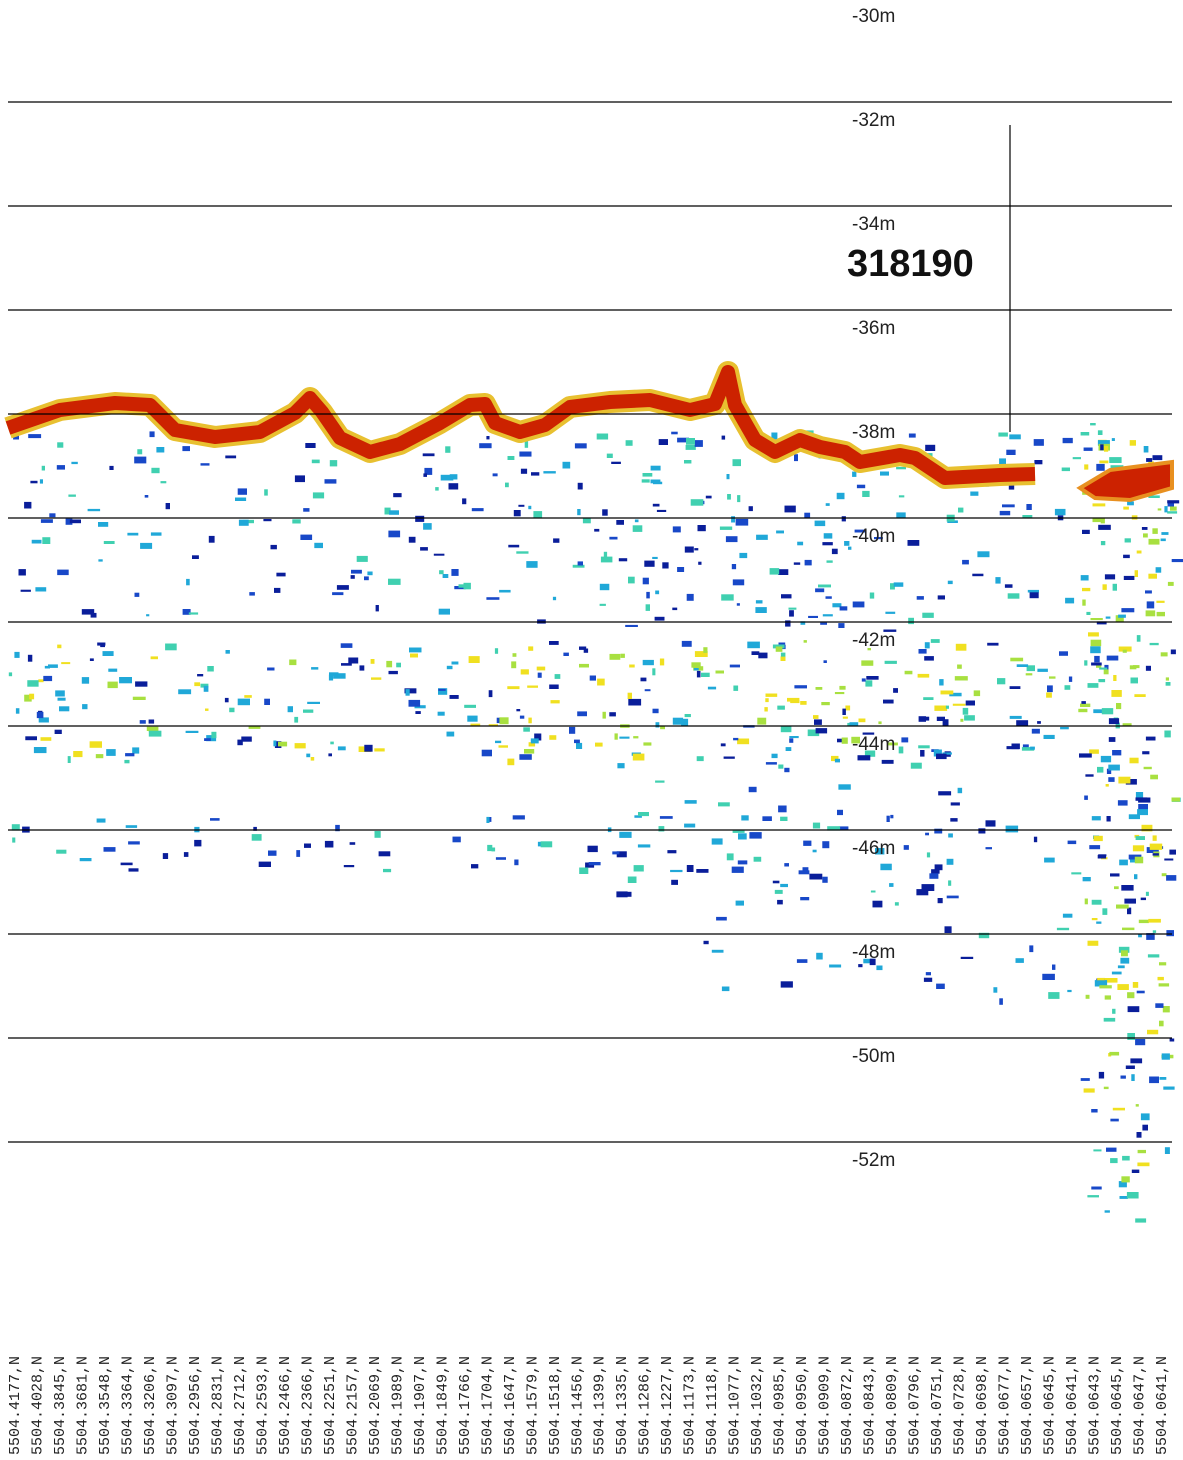 This screenshot has width=1183, height=1460. I want to click on position-label: 5504.1579,N, so click(532, 1405).